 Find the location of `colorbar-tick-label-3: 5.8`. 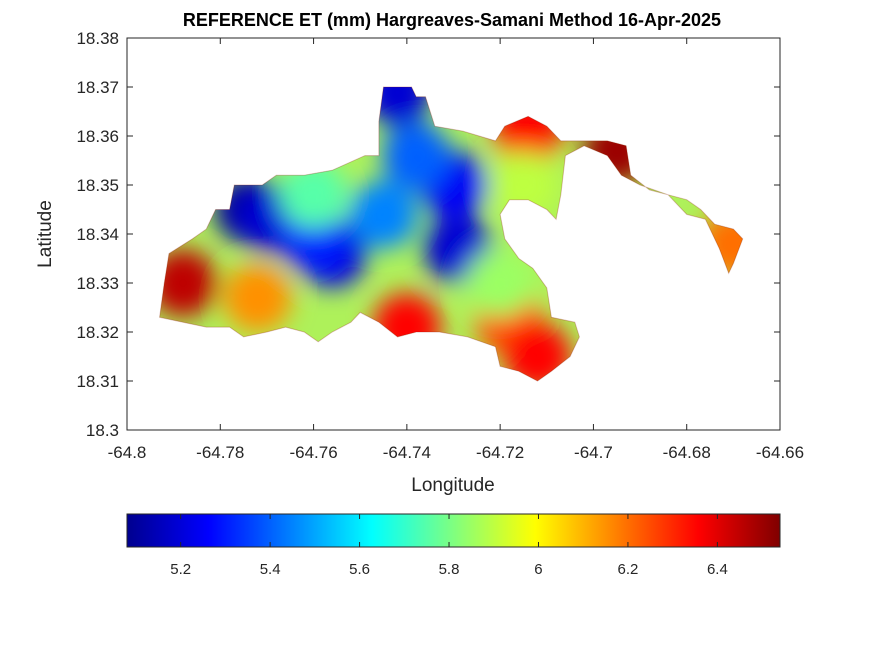

colorbar-tick-label-3: 5.8 is located at coordinates (449, 569).